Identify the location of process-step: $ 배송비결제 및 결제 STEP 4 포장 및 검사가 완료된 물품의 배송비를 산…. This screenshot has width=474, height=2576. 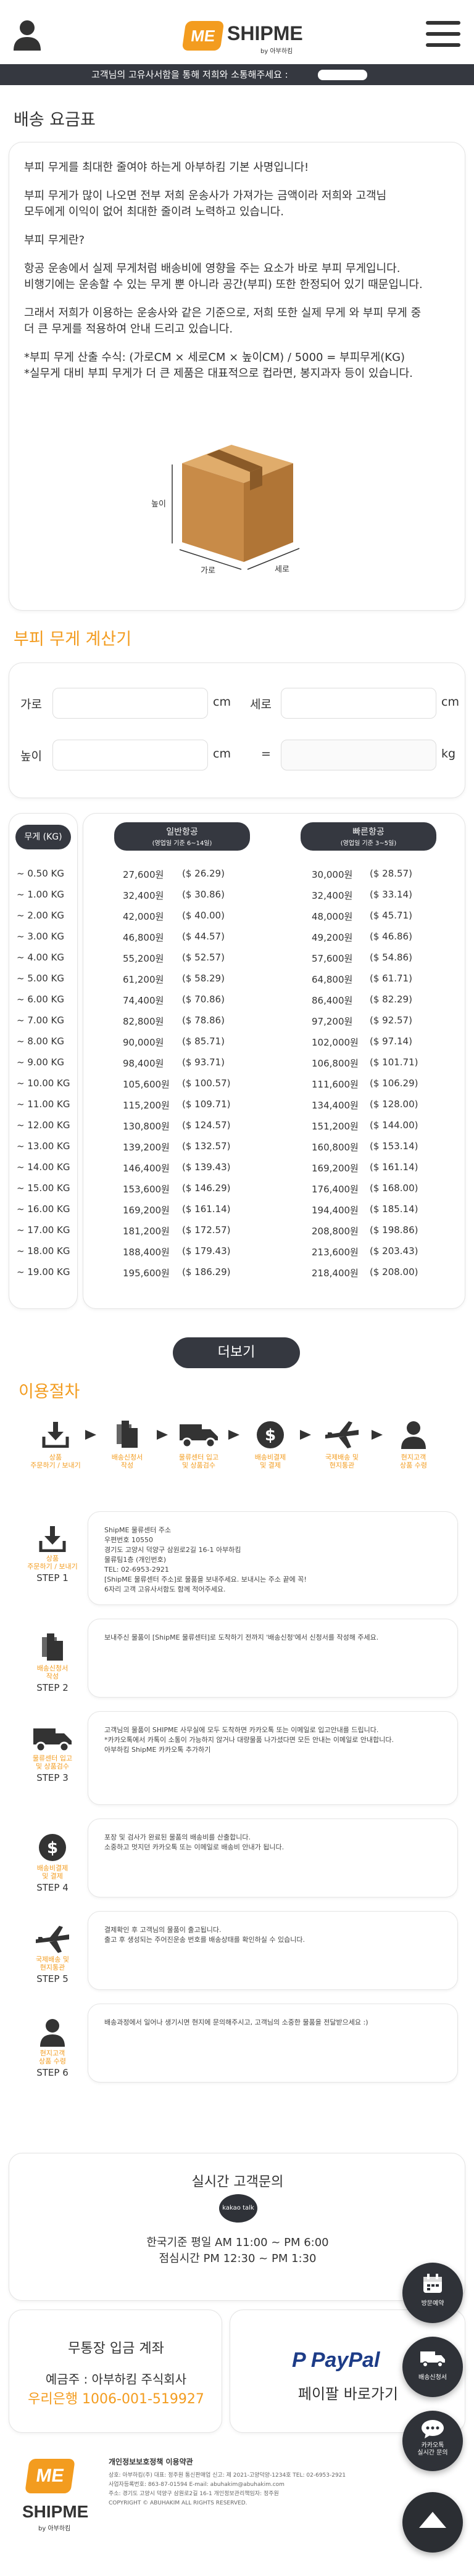
(238, 1864).